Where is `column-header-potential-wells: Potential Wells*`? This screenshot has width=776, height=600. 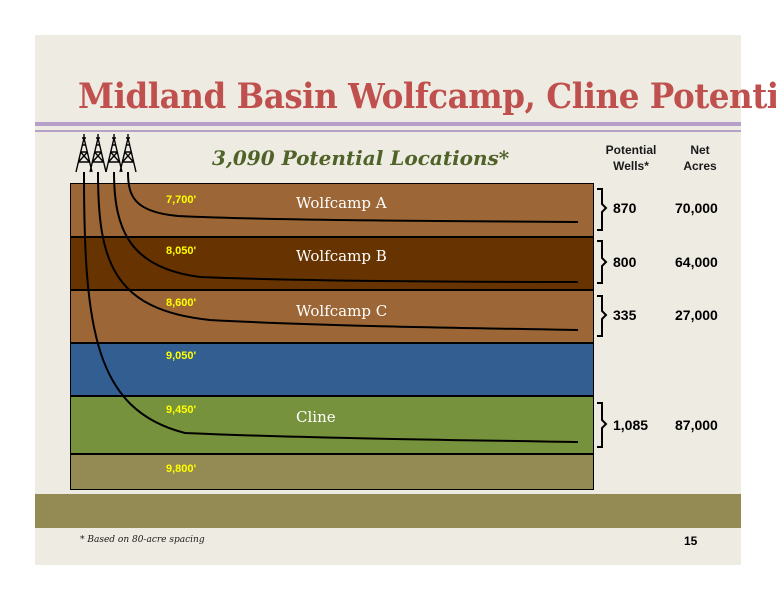
column-header-potential-wells: Potential Wells* is located at coordinates (631, 158).